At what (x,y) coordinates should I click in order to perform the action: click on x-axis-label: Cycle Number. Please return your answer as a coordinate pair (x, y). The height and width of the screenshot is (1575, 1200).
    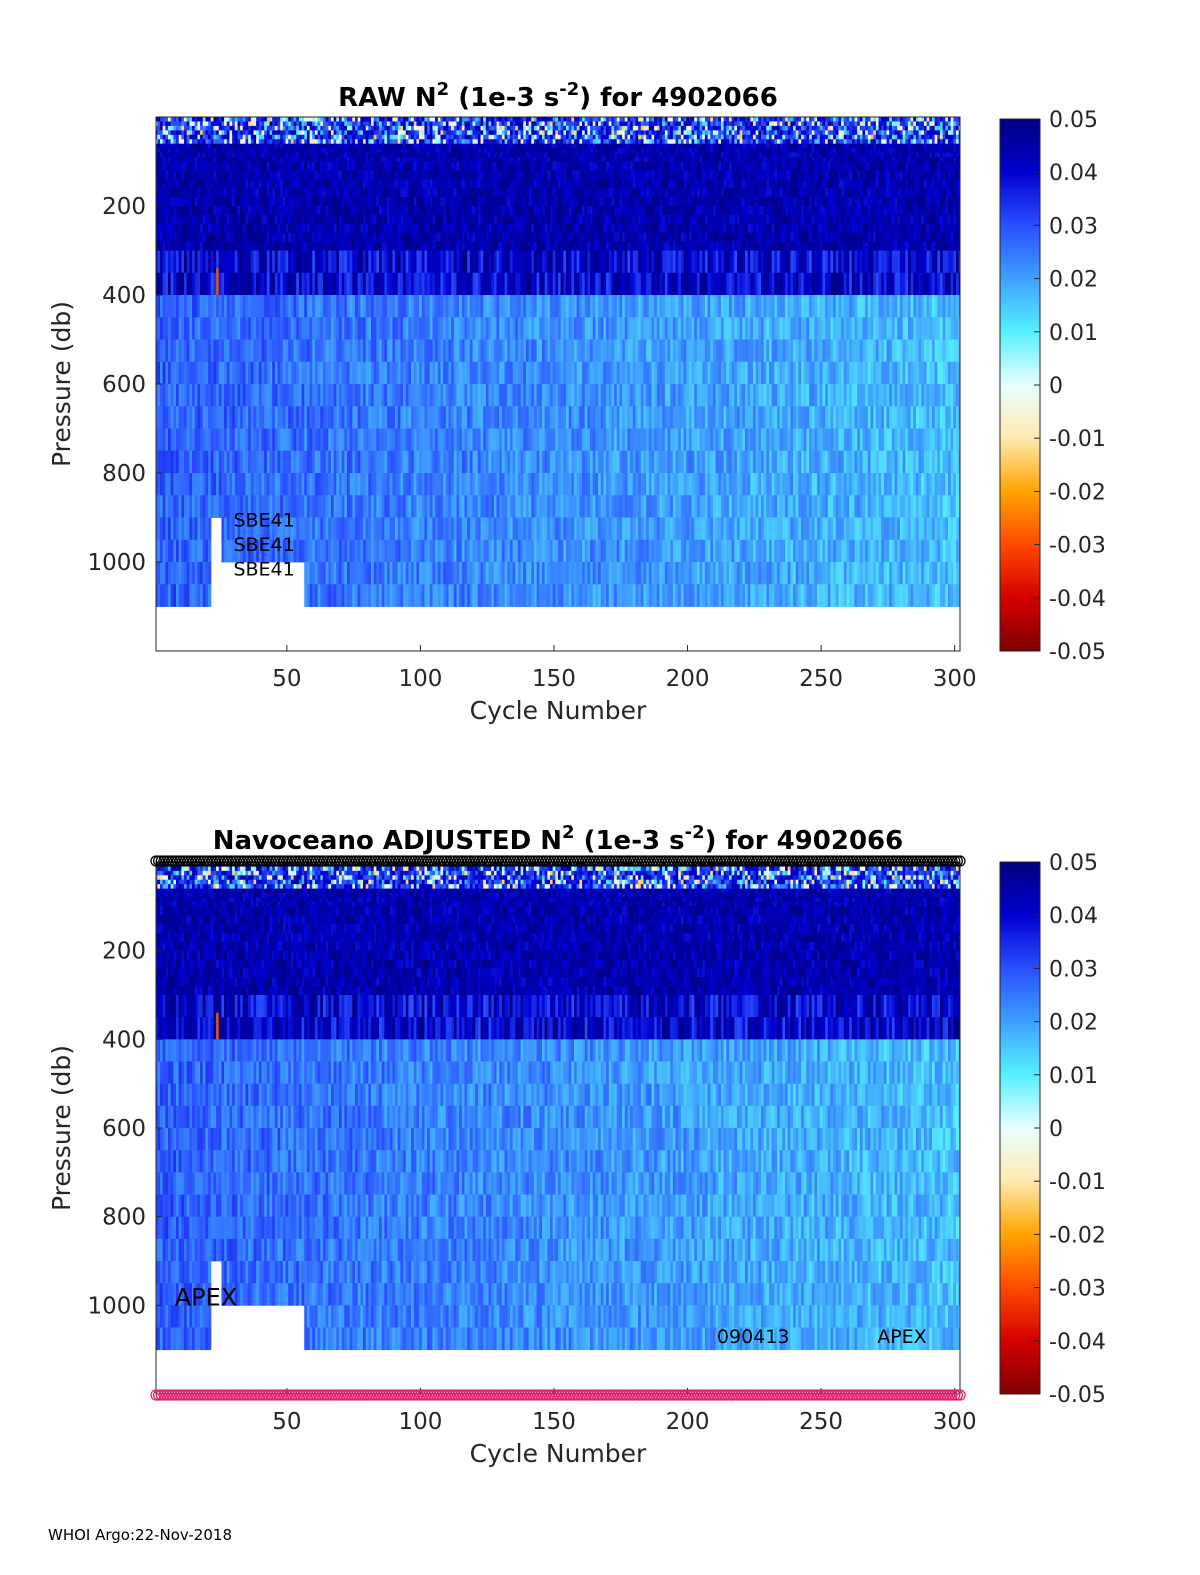
    Looking at the image, I should click on (558, 710).